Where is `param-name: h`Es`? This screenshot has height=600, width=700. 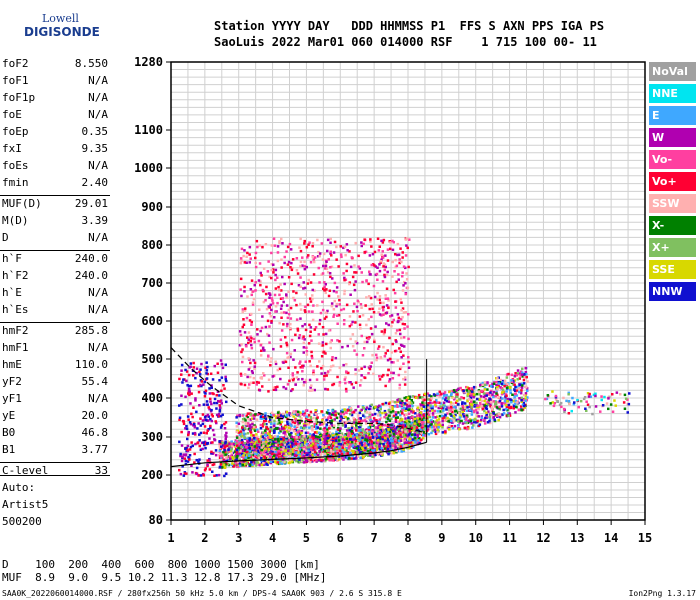
param-name: h`Es is located at coordinates (15, 309).